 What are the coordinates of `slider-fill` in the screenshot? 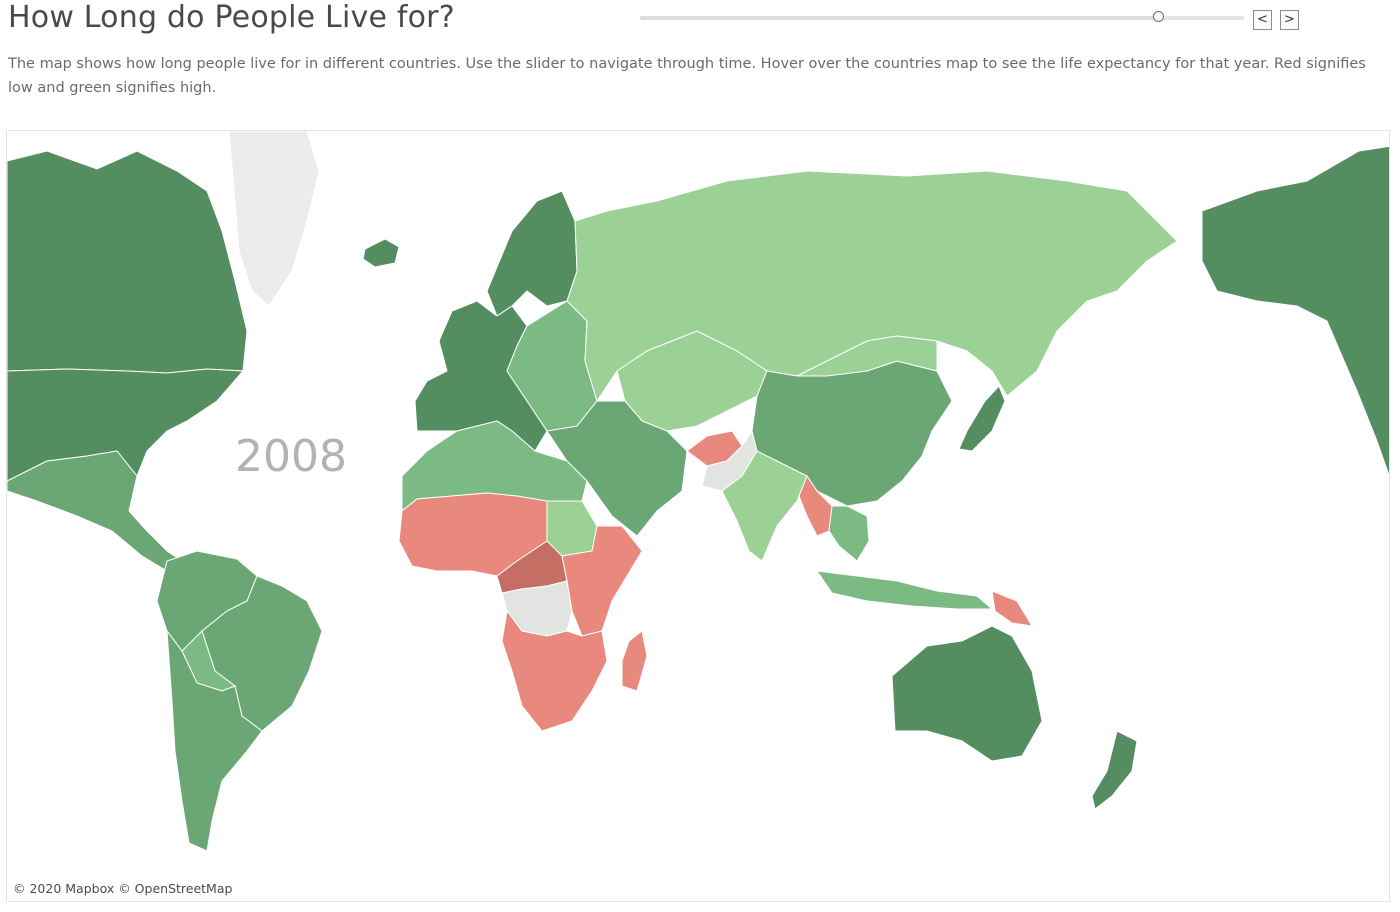 It's located at (900, 18).